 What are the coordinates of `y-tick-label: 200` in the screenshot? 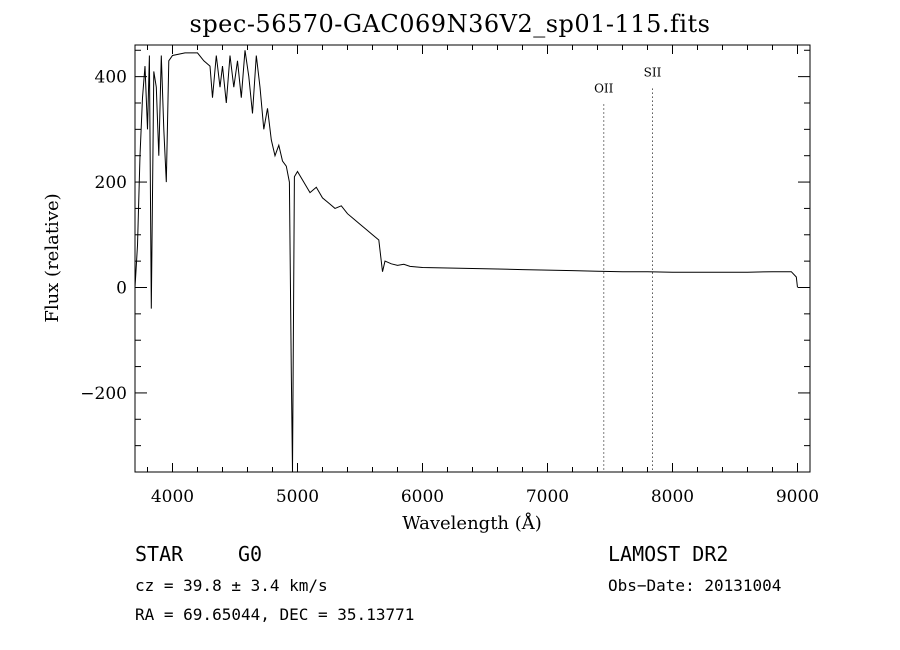 It's located at (111, 183).